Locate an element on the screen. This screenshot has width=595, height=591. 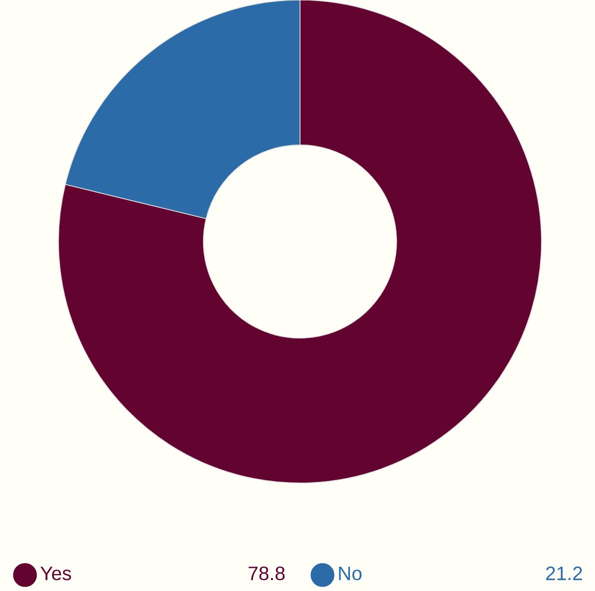
legend-label: No is located at coordinates (350, 573).